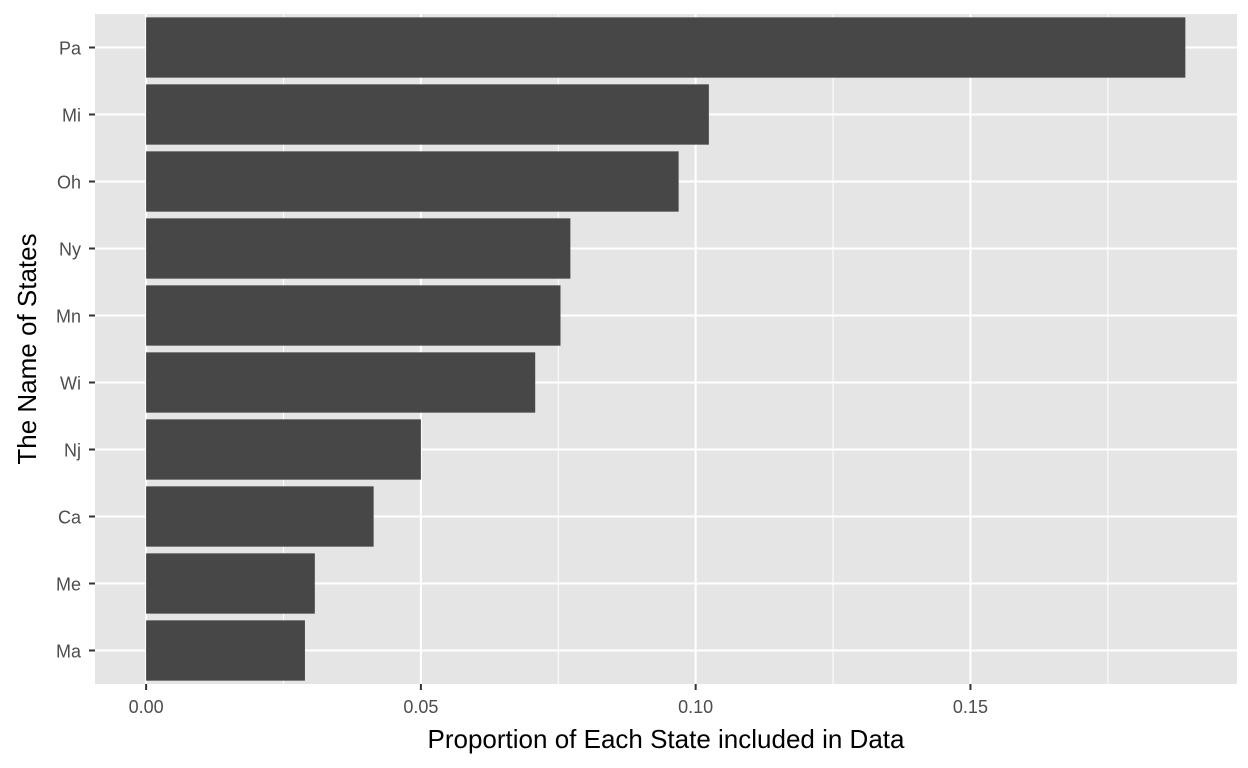  I want to click on y-tick-label: Me, so click(68, 585).